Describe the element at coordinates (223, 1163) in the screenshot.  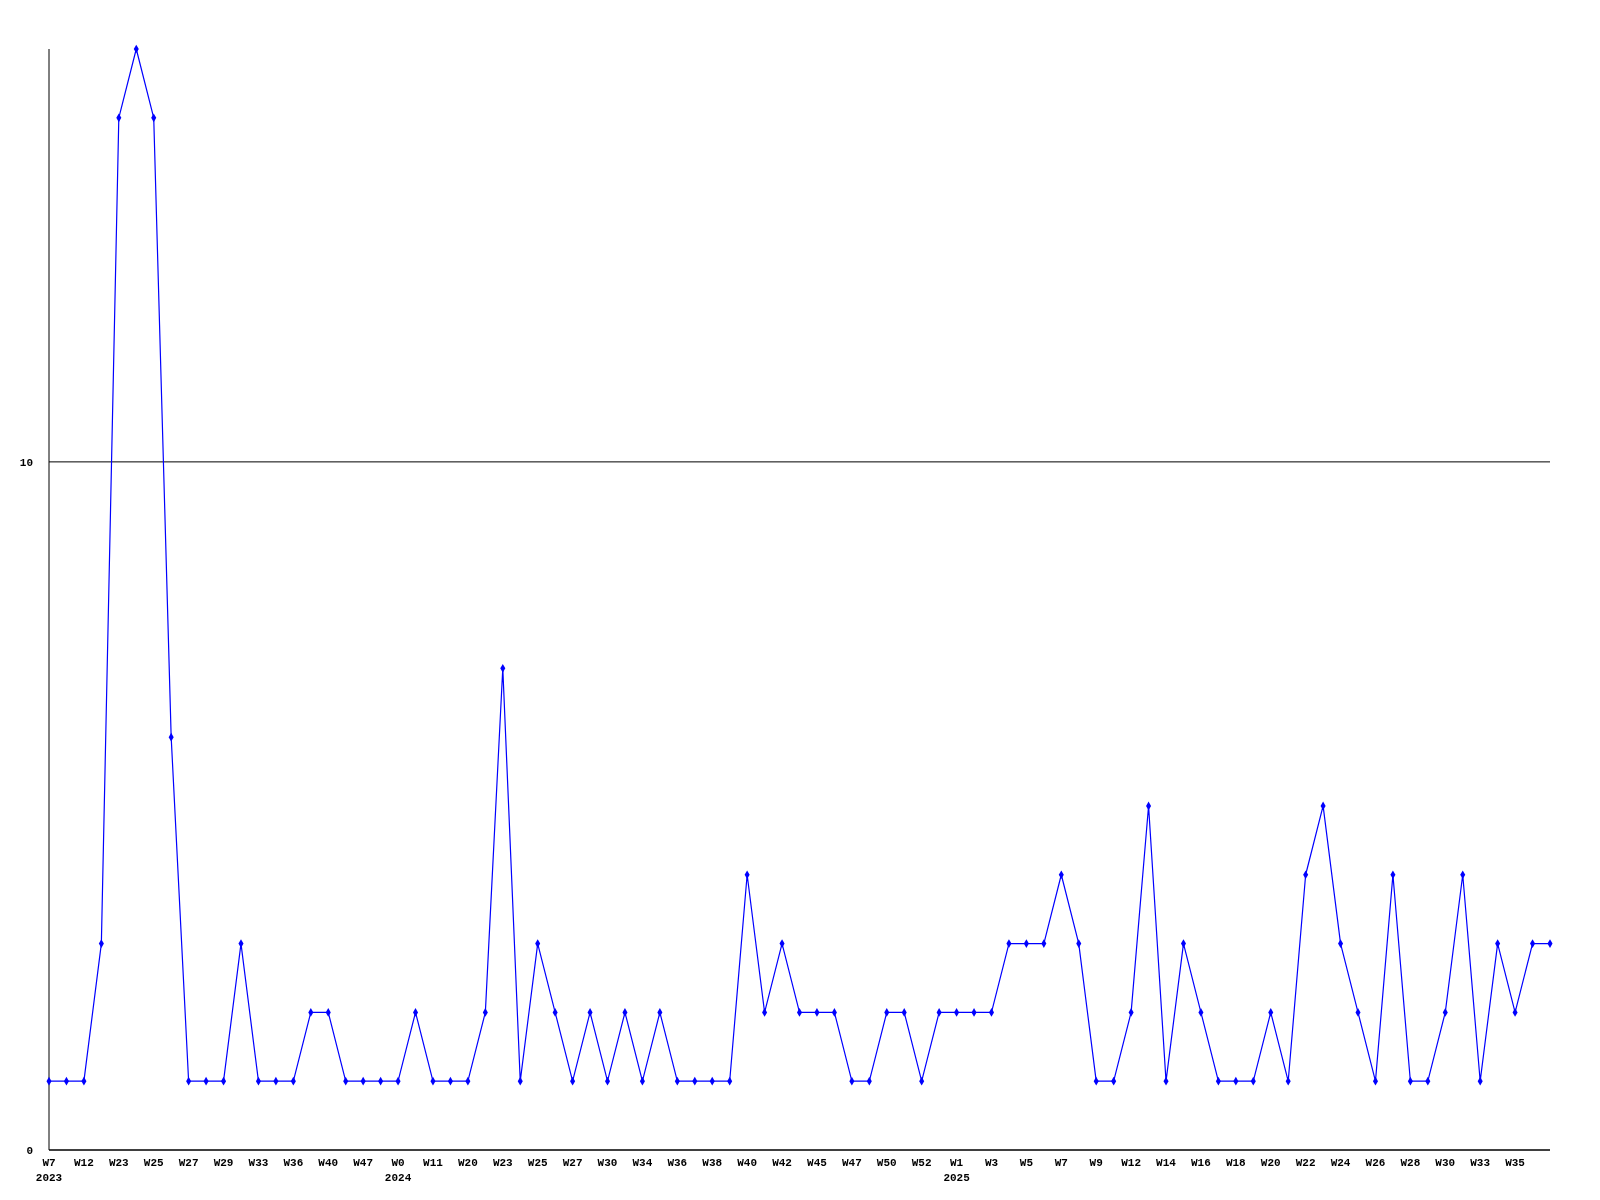
I see `x-tick-label: W29` at that location.